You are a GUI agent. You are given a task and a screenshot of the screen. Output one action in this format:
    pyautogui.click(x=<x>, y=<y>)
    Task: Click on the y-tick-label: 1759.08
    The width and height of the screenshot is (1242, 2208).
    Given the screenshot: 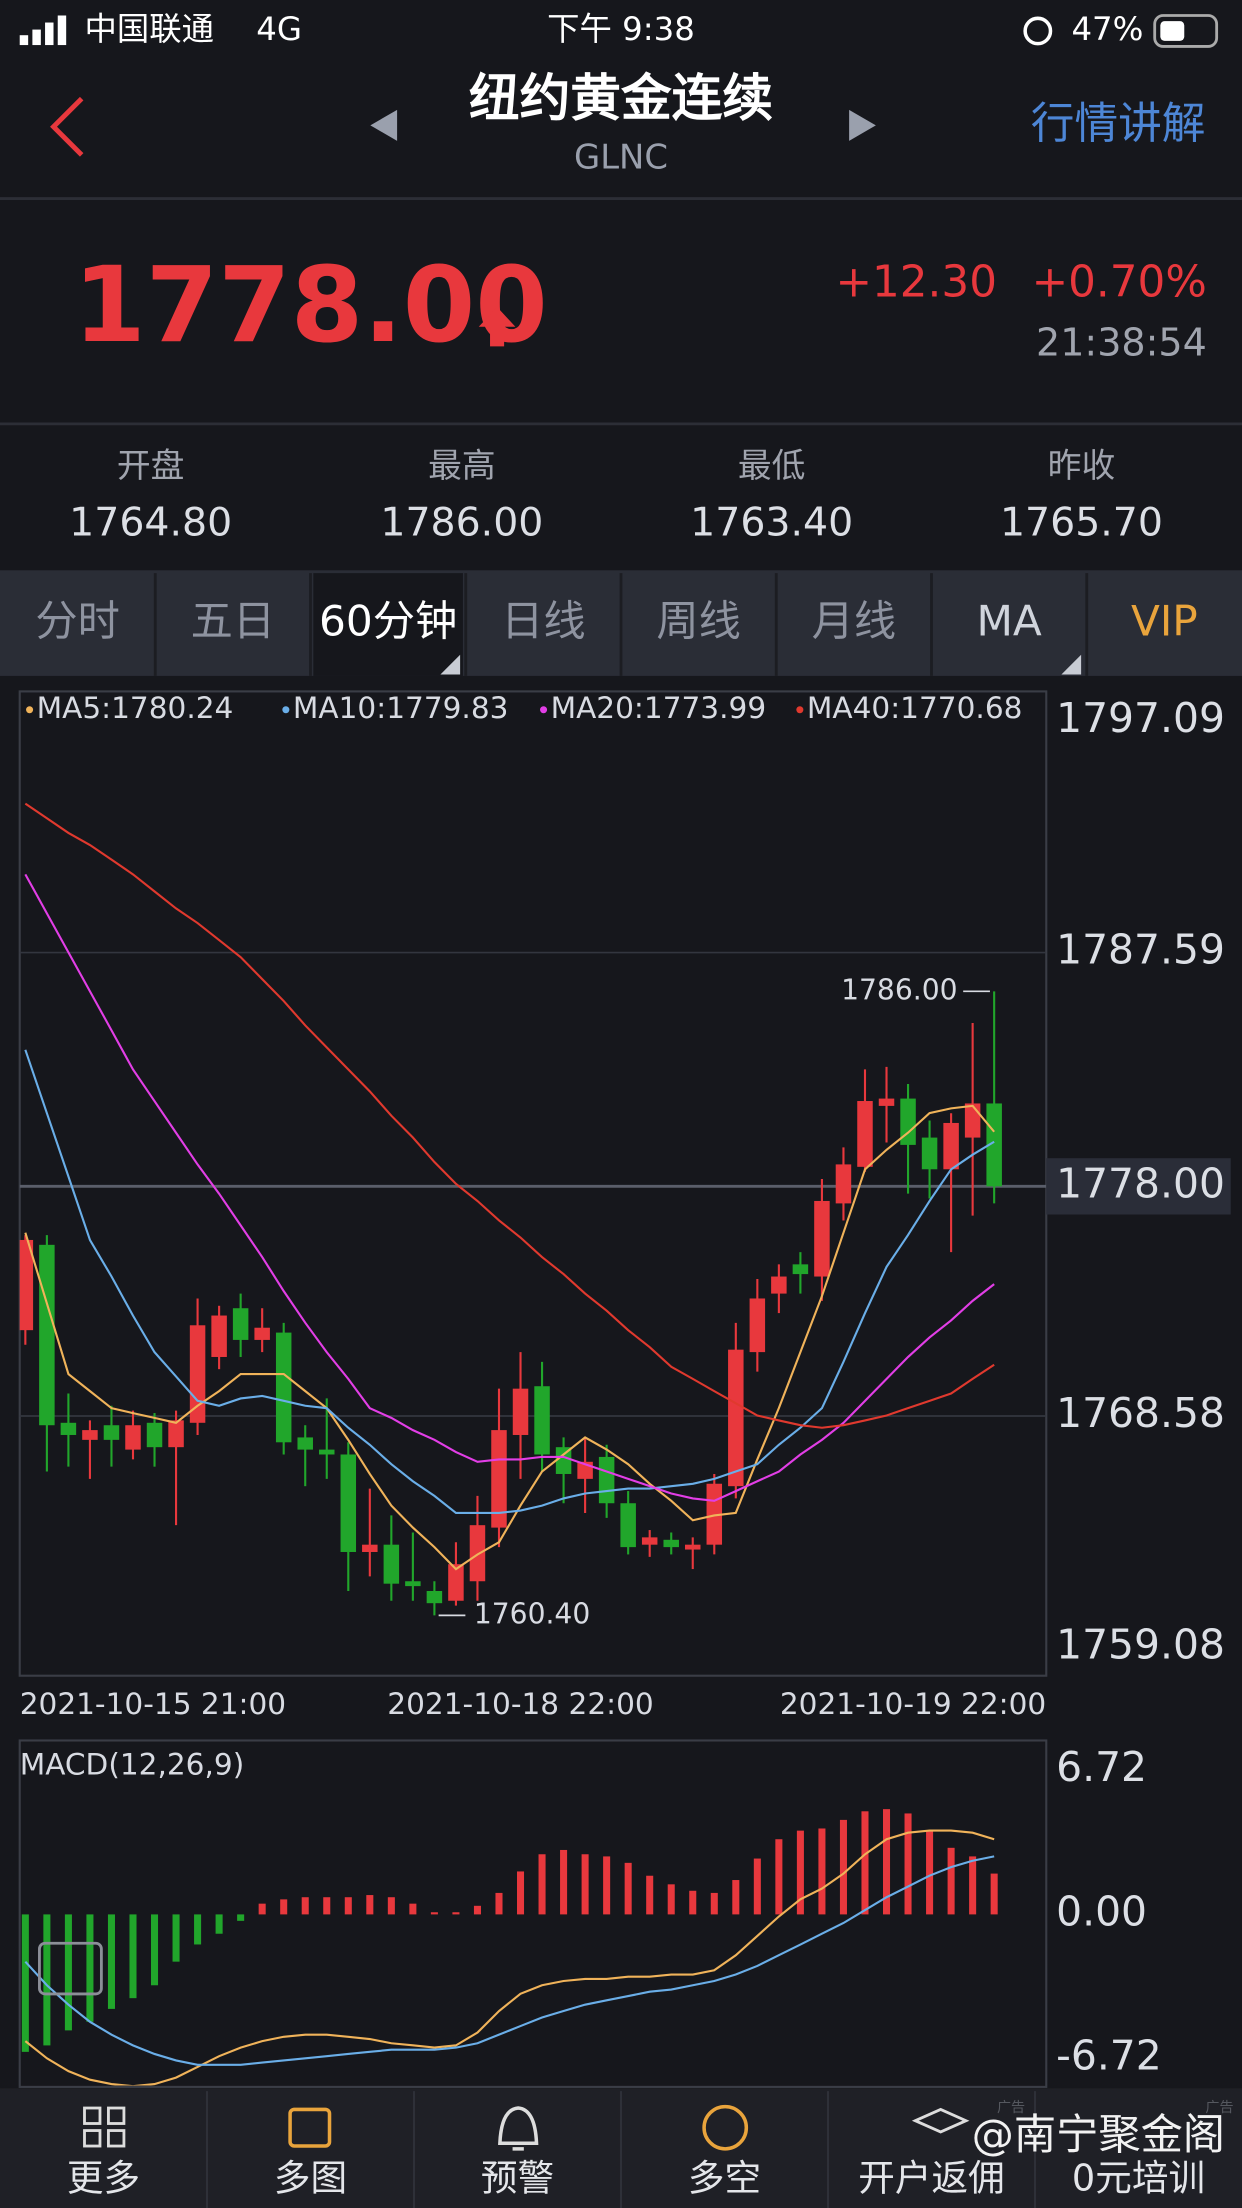 What is the action you would take?
    pyautogui.click(x=1140, y=1645)
    